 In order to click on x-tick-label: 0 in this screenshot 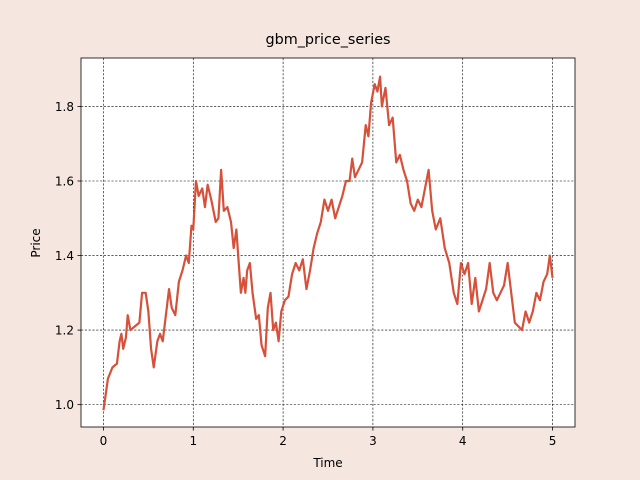, I will do `click(104, 441)`.